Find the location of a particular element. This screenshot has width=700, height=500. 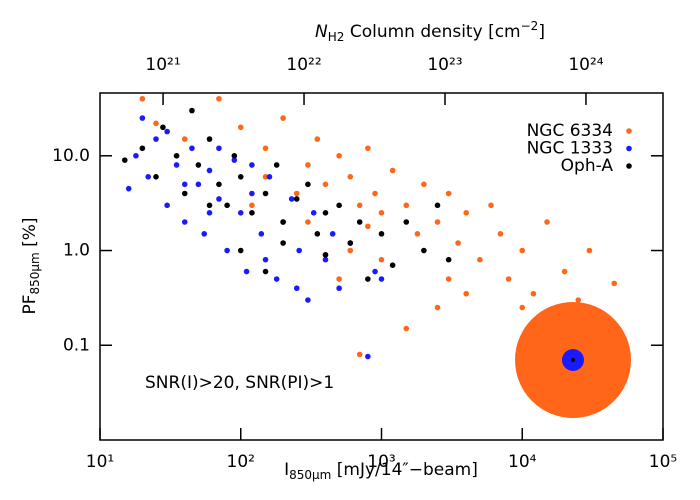

y-tick-label: 1.0 is located at coordinates (76, 251).